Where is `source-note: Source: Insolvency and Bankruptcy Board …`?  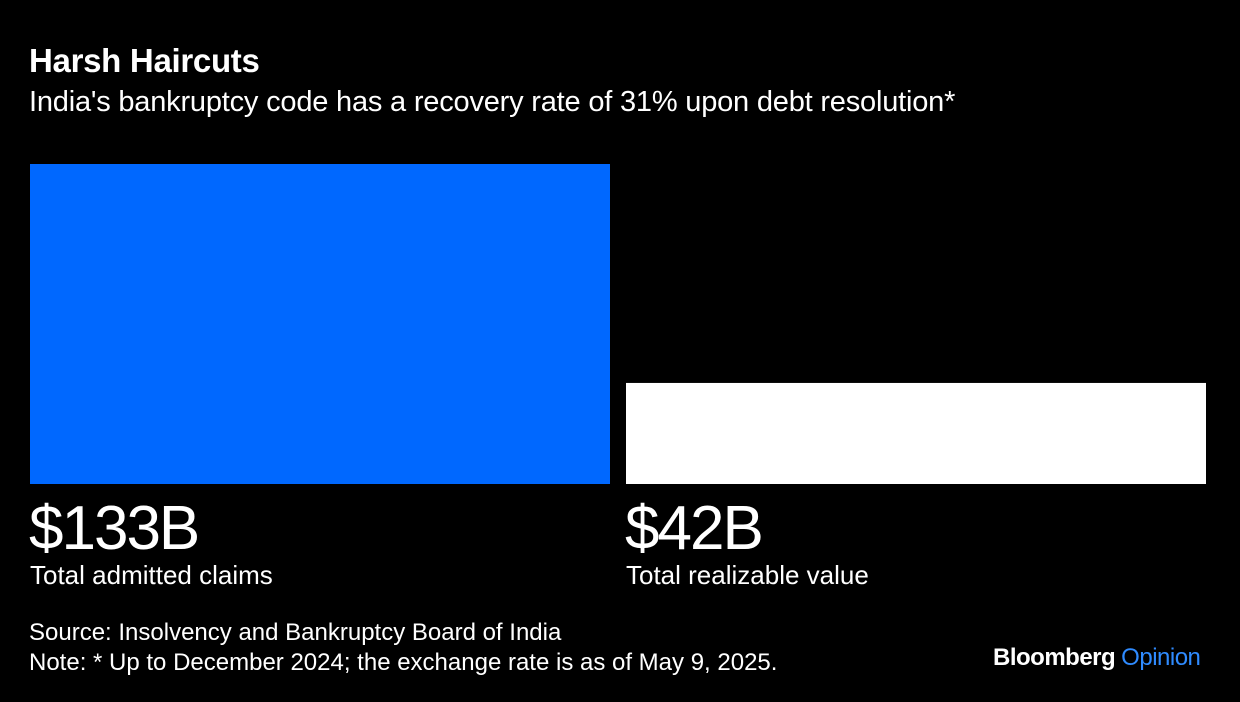
source-note: Source: Insolvency and Bankruptcy Board … is located at coordinates (295, 632).